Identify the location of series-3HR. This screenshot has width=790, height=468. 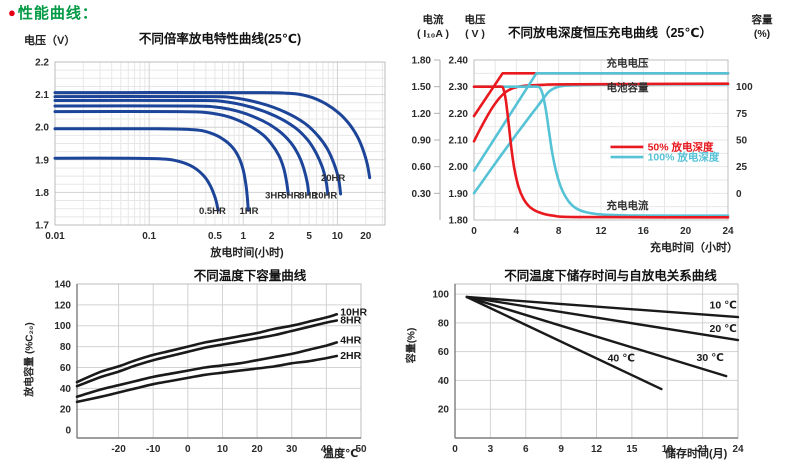
(171, 153).